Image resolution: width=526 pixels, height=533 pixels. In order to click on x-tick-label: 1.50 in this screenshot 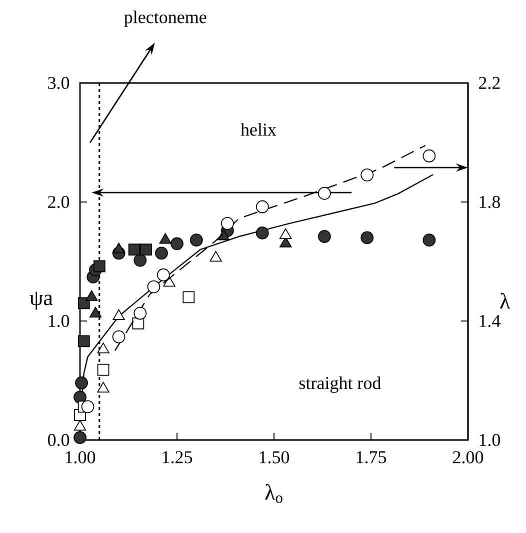, I will do `click(275, 457)`.